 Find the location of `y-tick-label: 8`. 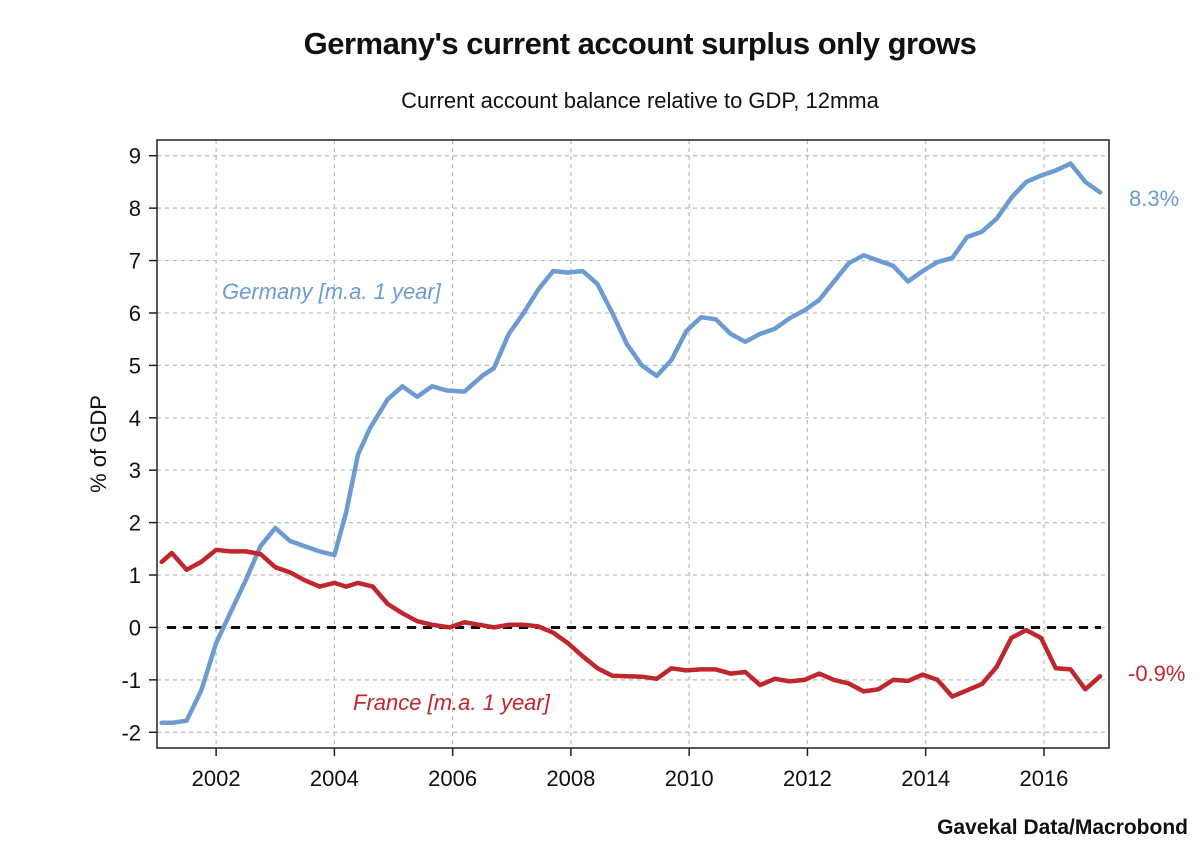

y-tick-label: 8 is located at coordinates (135, 208).